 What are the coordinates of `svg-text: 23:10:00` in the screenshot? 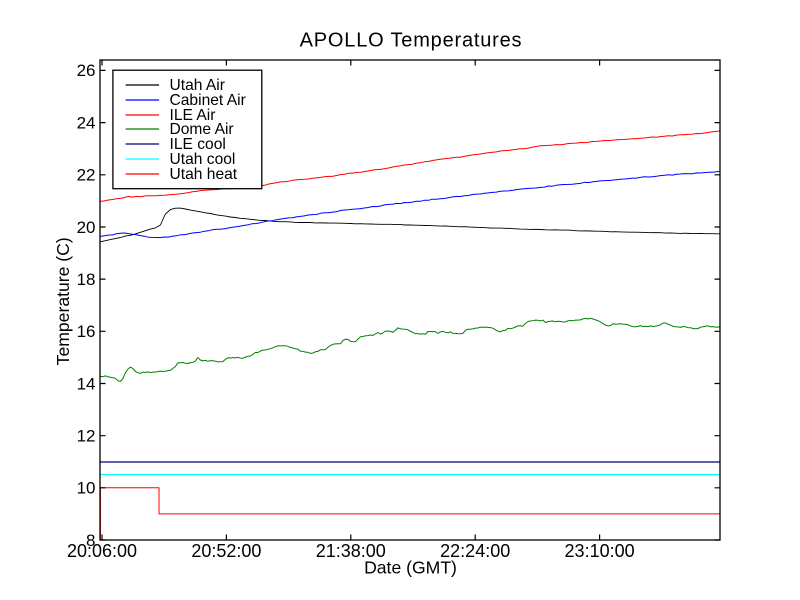 It's located at (600, 551).